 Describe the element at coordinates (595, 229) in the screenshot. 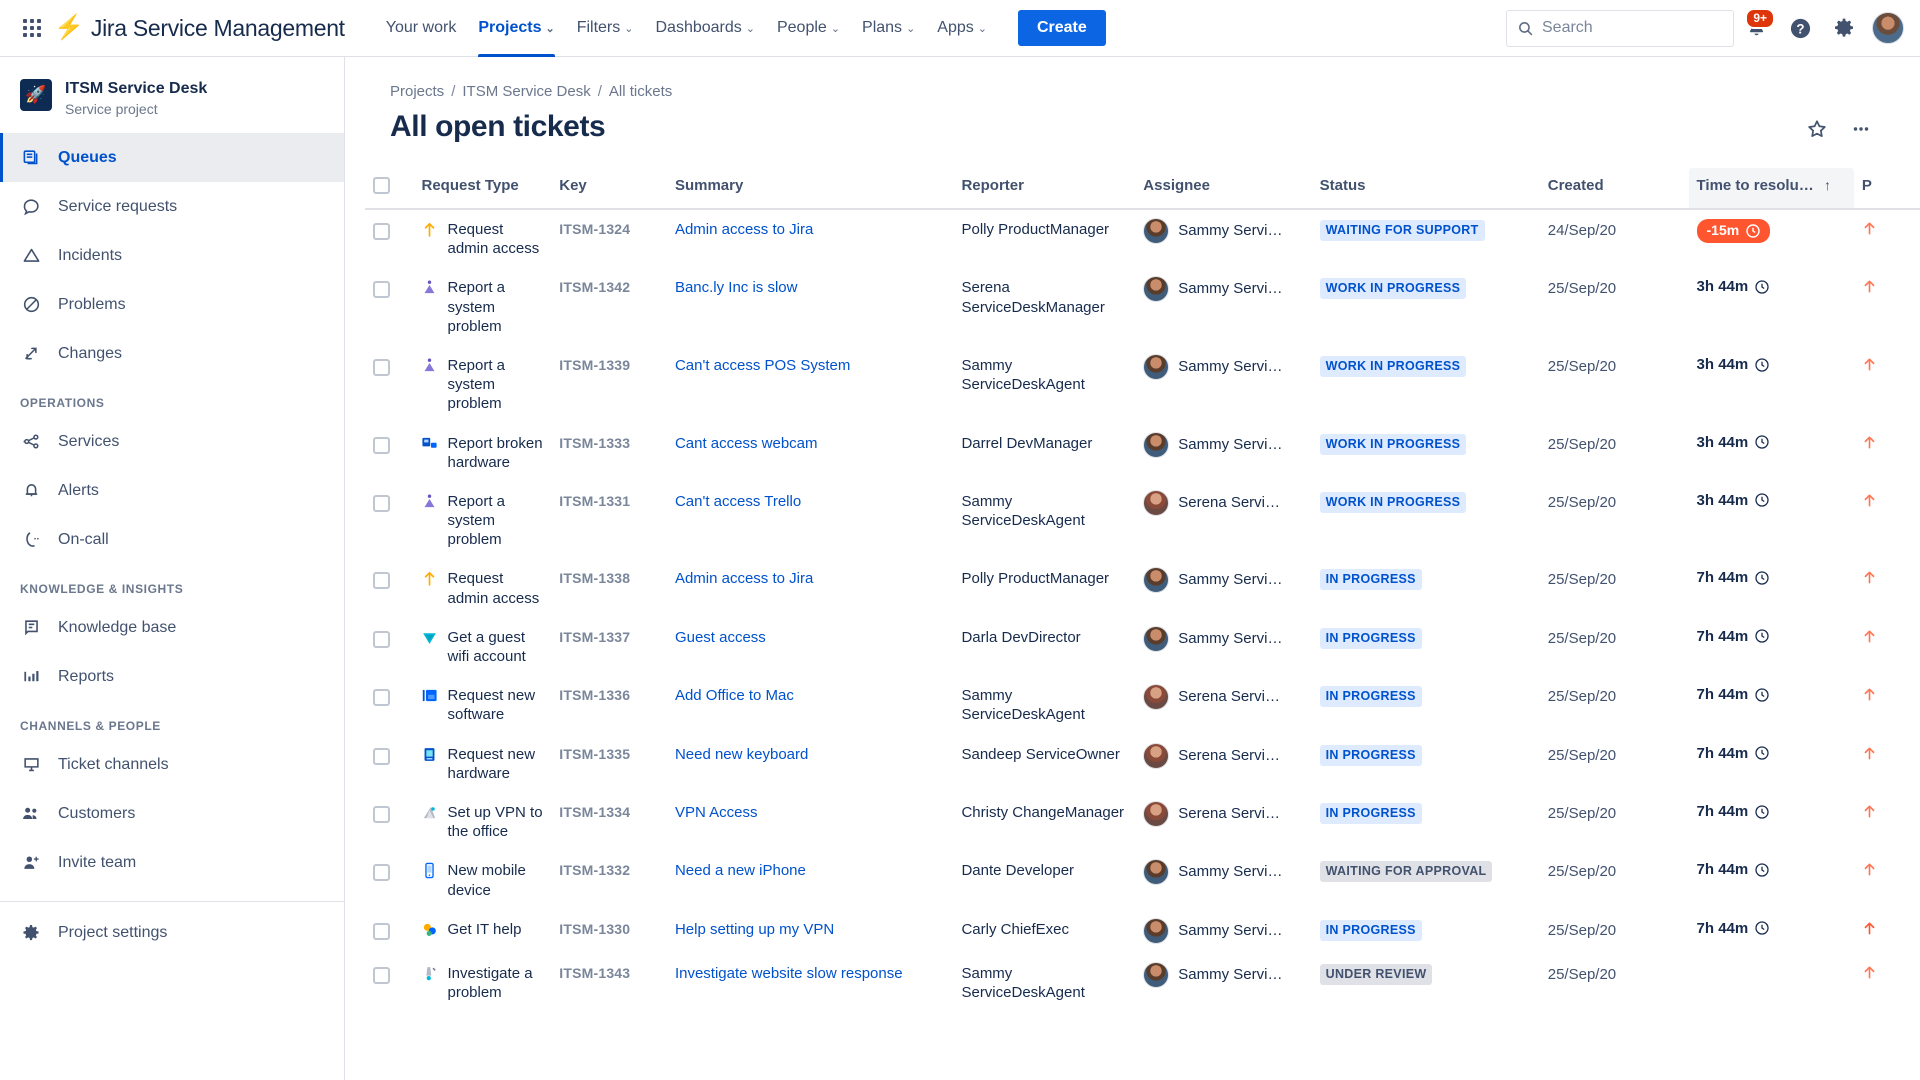

I see `issue-key-cell: ITSM-1324` at that location.